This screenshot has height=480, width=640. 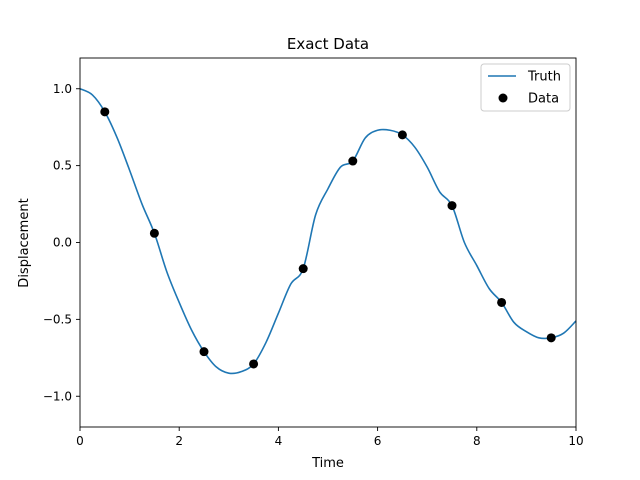 What do you see at coordinates (24, 242) in the screenshot?
I see `y-axis-label: Displacement` at bounding box center [24, 242].